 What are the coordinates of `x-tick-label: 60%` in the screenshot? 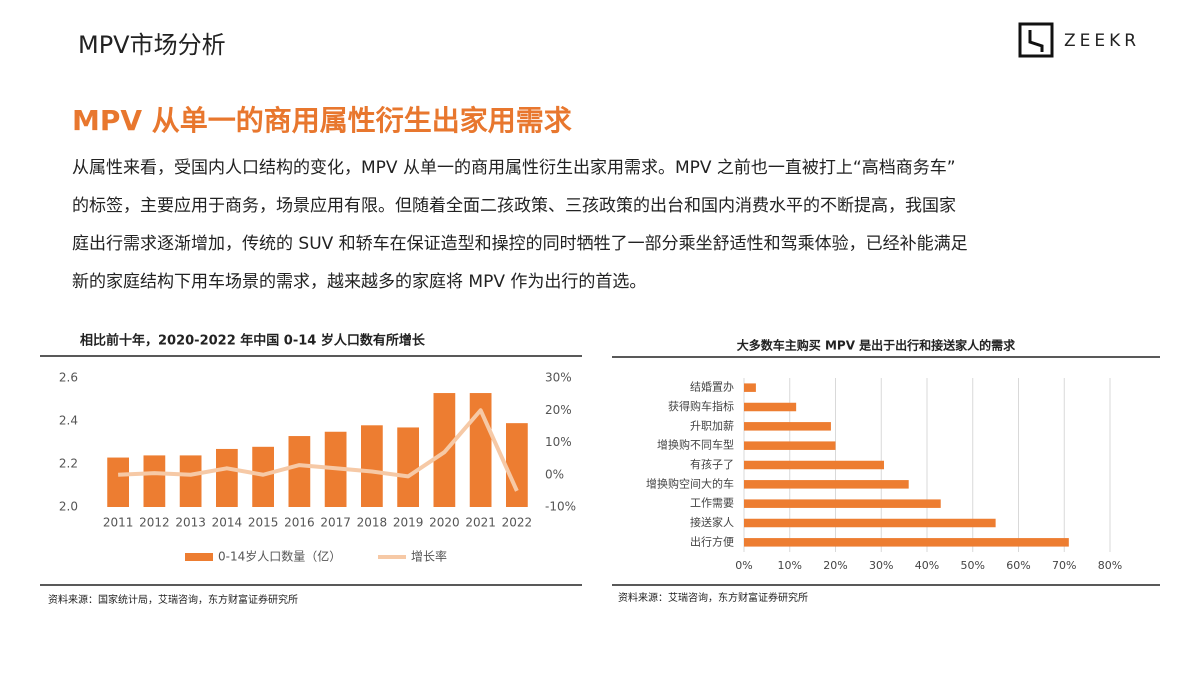 It's located at (1018, 565).